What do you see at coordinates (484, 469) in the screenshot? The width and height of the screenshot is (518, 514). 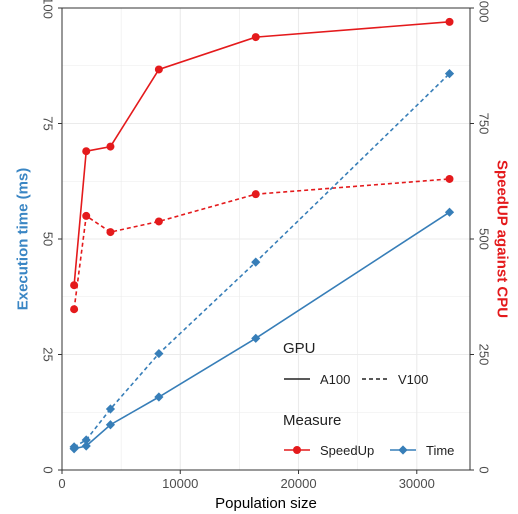 I see `y-right-tick-label: 0` at bounding box center [484, 469].